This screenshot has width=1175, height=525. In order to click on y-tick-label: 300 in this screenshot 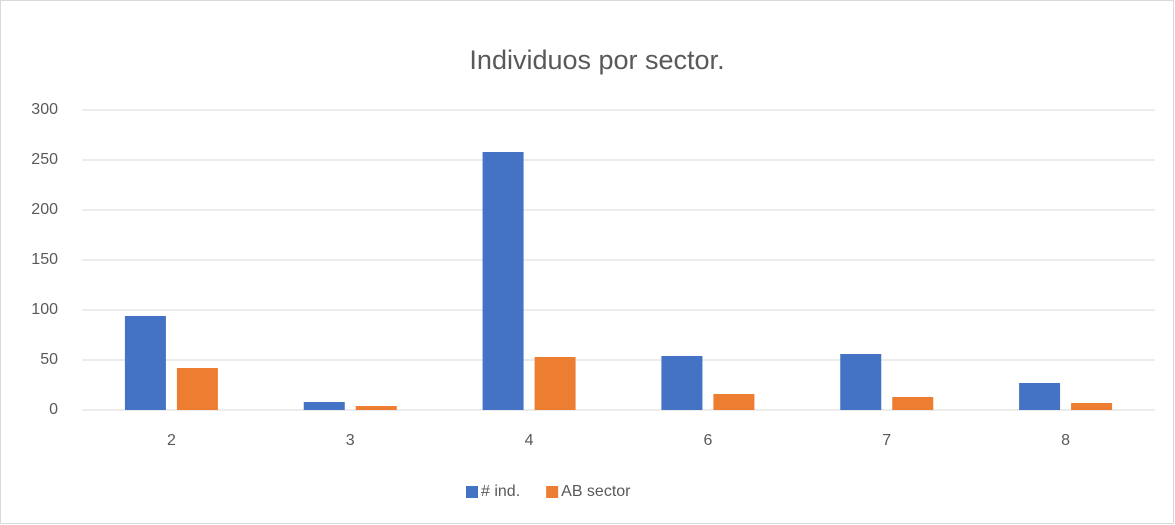, I will do `click(44, 109)`.